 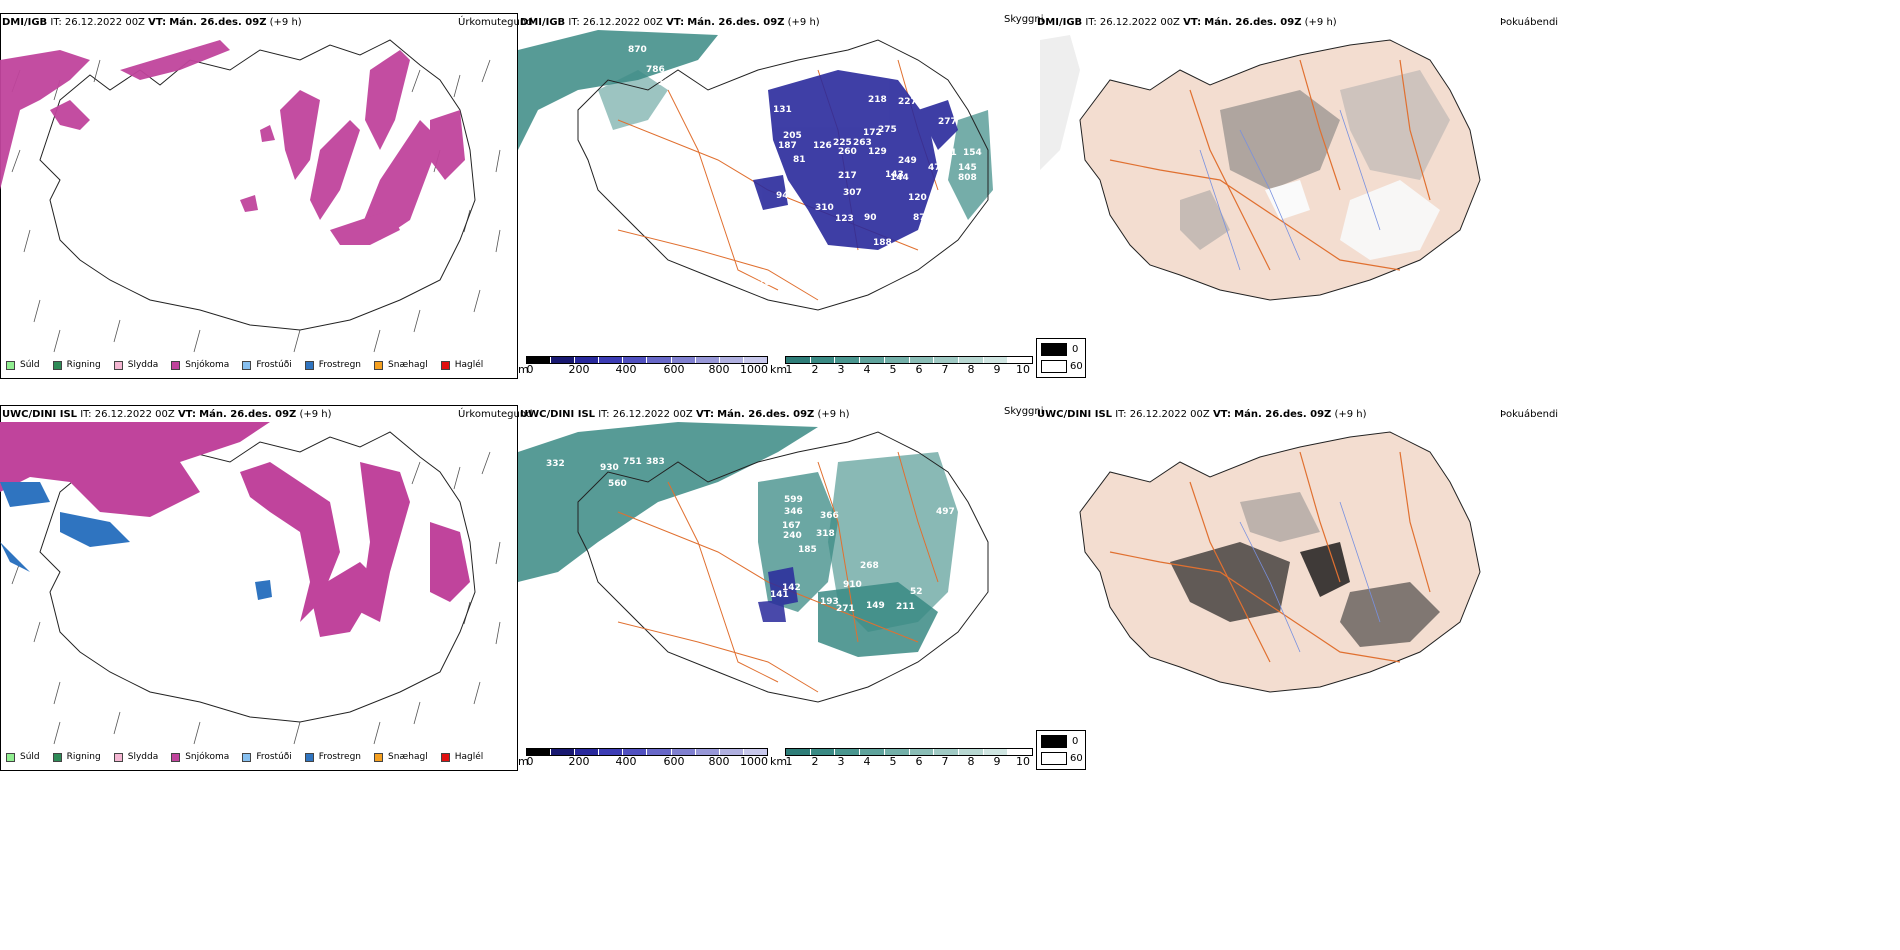 I want to click on visibility-label: 87, so click(x=919, y=218).